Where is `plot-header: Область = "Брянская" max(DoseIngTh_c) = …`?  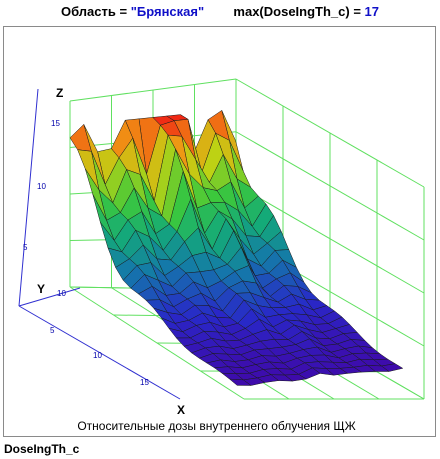
plot-header: Область = "Брянская" max(DoseIngTh_c) = … is located at coordinates (220, 13).